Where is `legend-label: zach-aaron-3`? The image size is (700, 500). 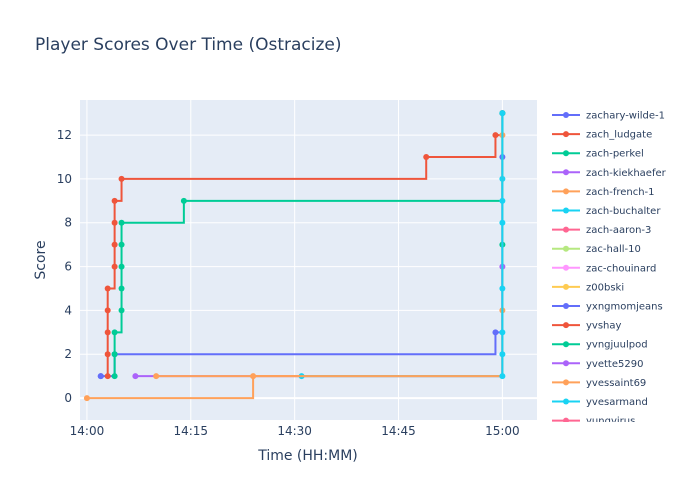 legend-label: zach-aaron-3 is located at coordinates (618, 230).